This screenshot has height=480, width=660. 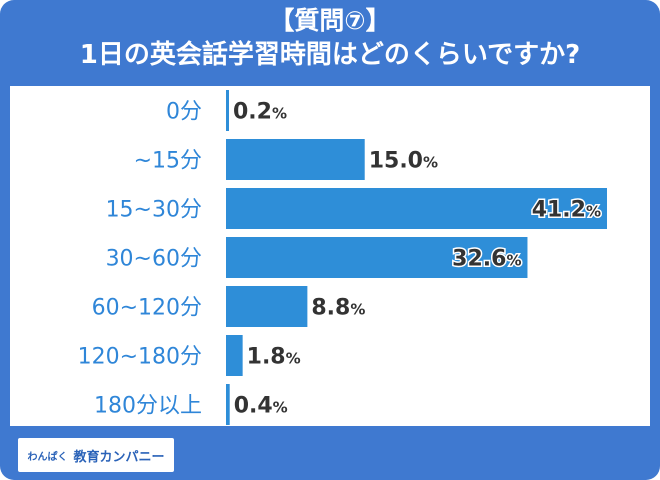 I want to click on category-label: ~15分, so click(x=168, y=161).